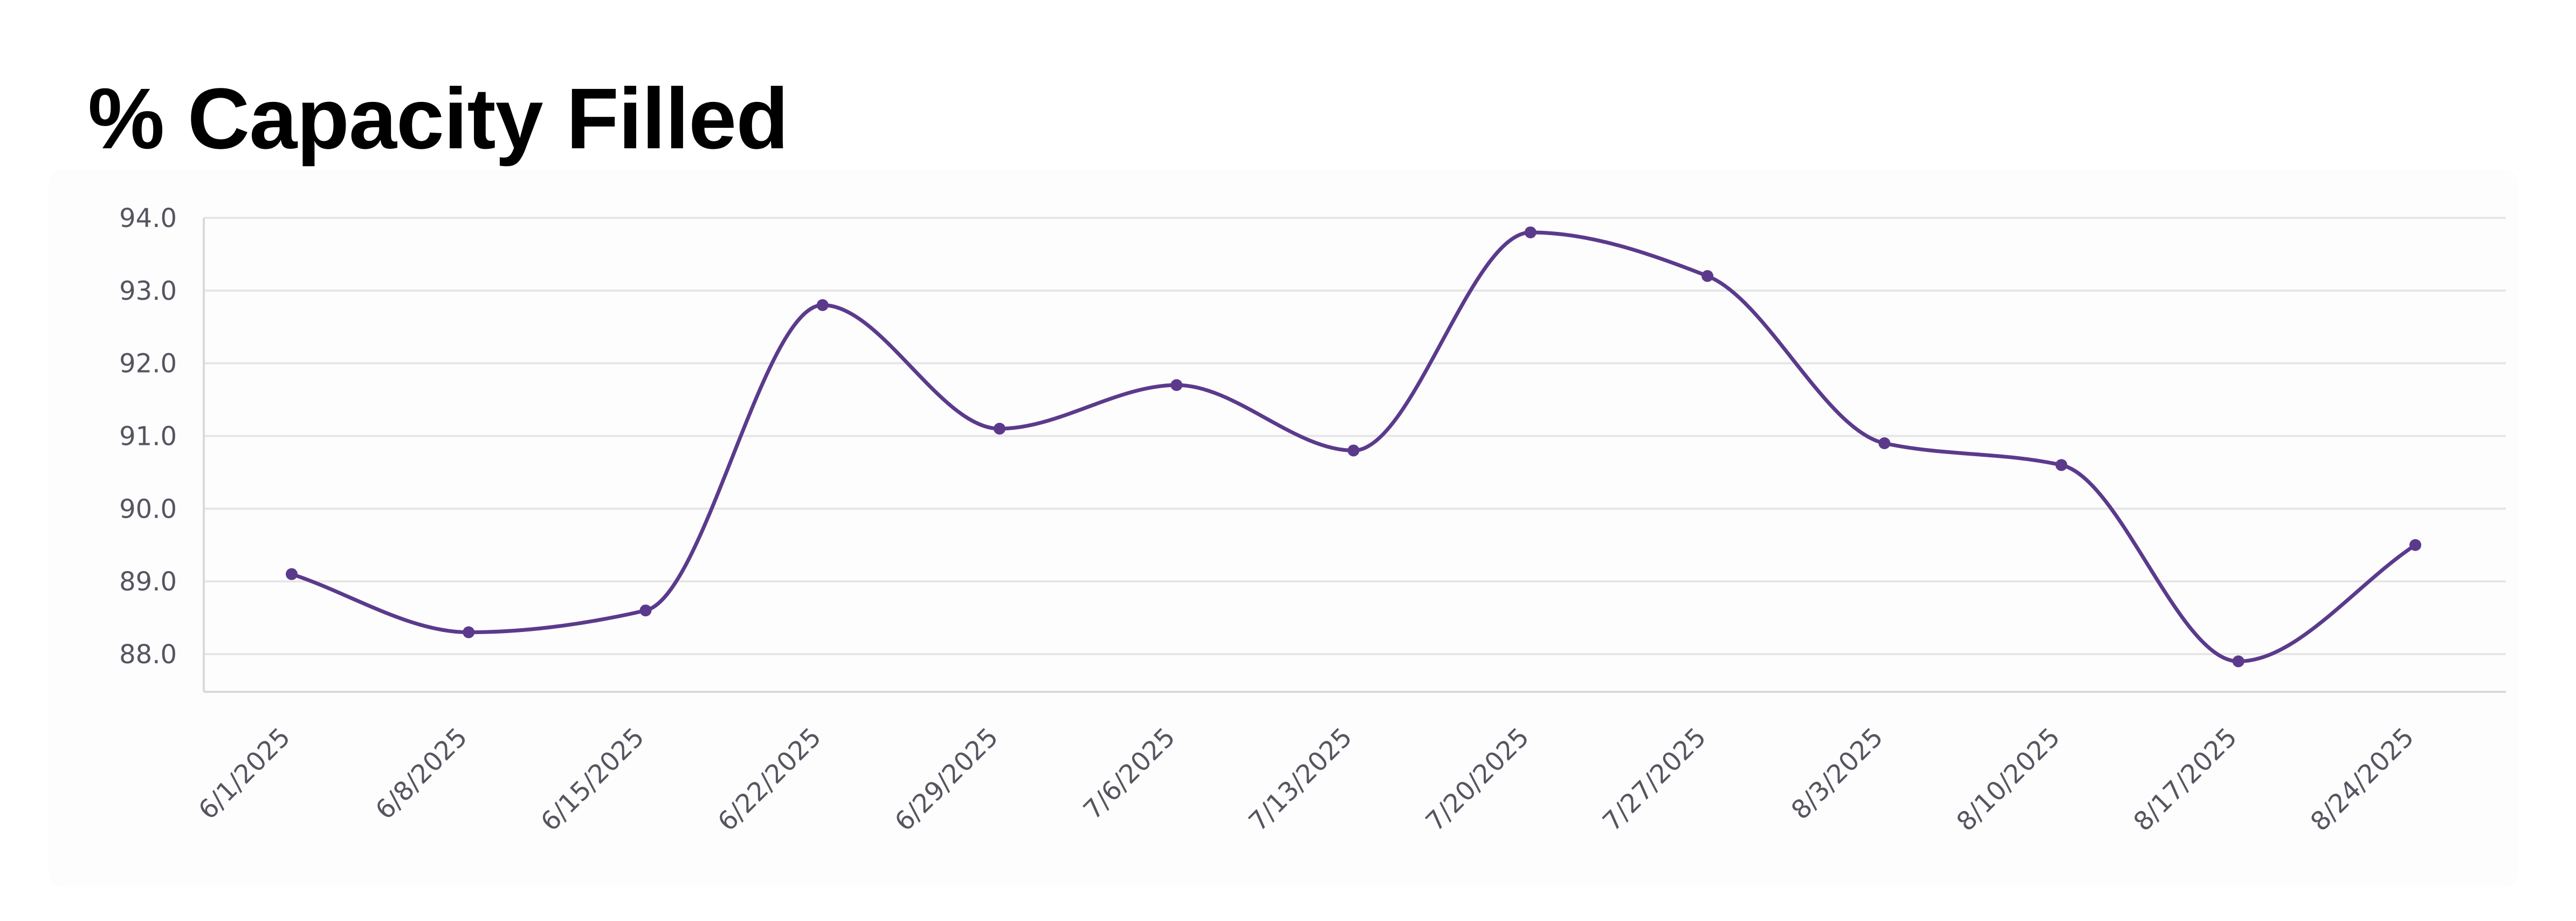 This screenshot has height=921, width=2576. What do you see at coordinates (946, 779) in the screenshot?
I see `x-tick-label: 6/29/2025` at bounding box center [946, 779].